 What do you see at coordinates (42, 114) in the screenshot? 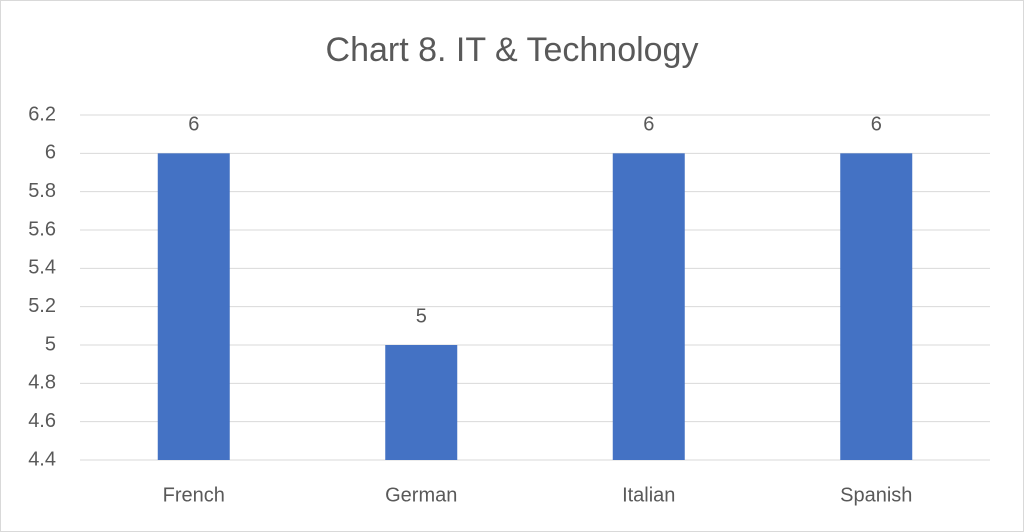
I see `y-tick-label: 6.2` at bounding box center [42, 114].